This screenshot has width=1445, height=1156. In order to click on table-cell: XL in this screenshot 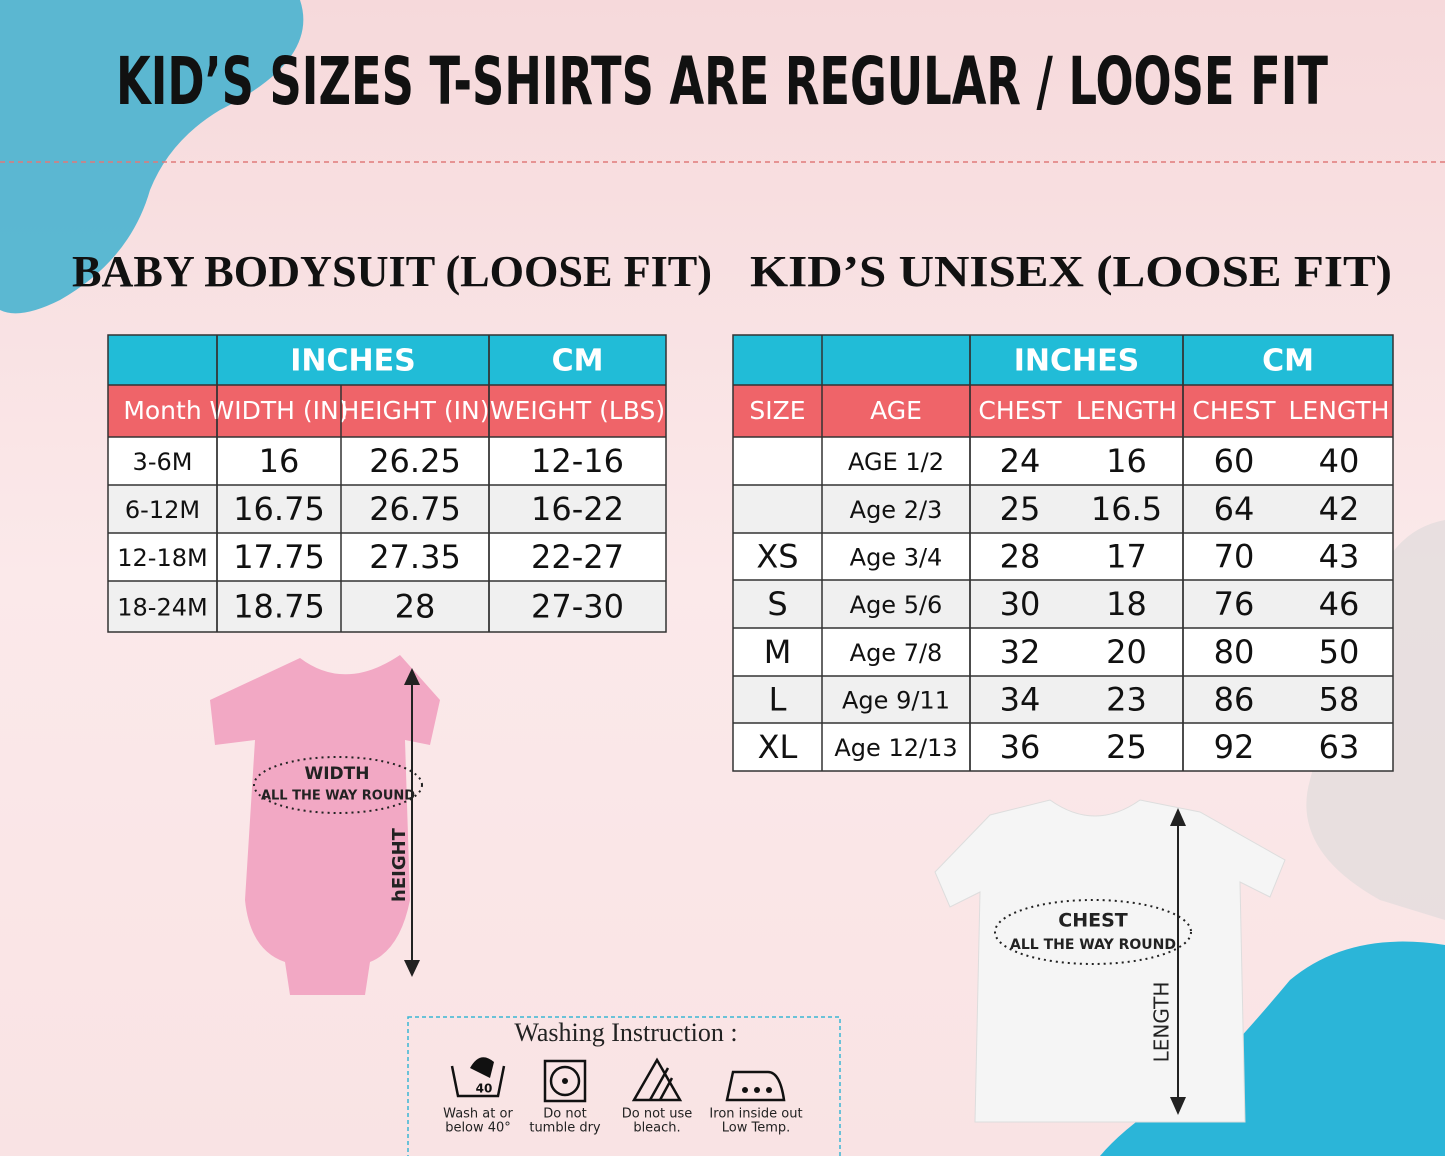, I will do `click(778, 747)`.